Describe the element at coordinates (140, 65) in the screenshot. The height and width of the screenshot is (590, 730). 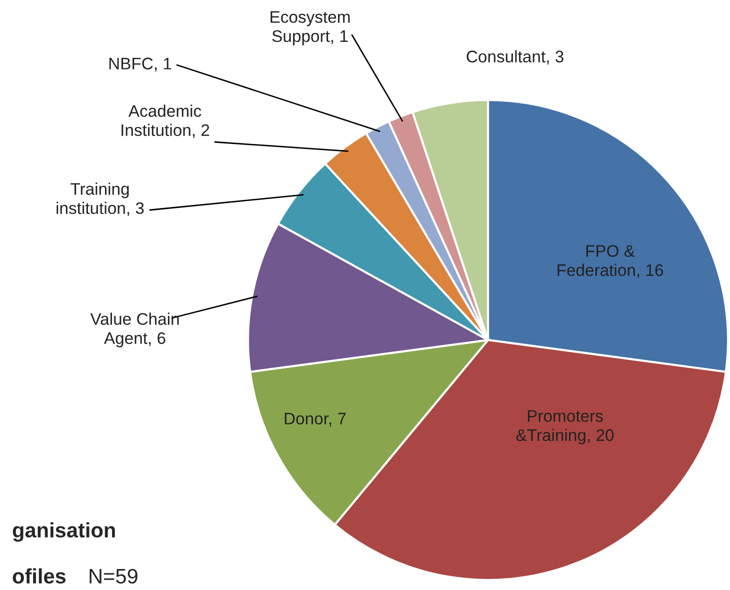
I see `slice-label: NBFC, 1` at that location.